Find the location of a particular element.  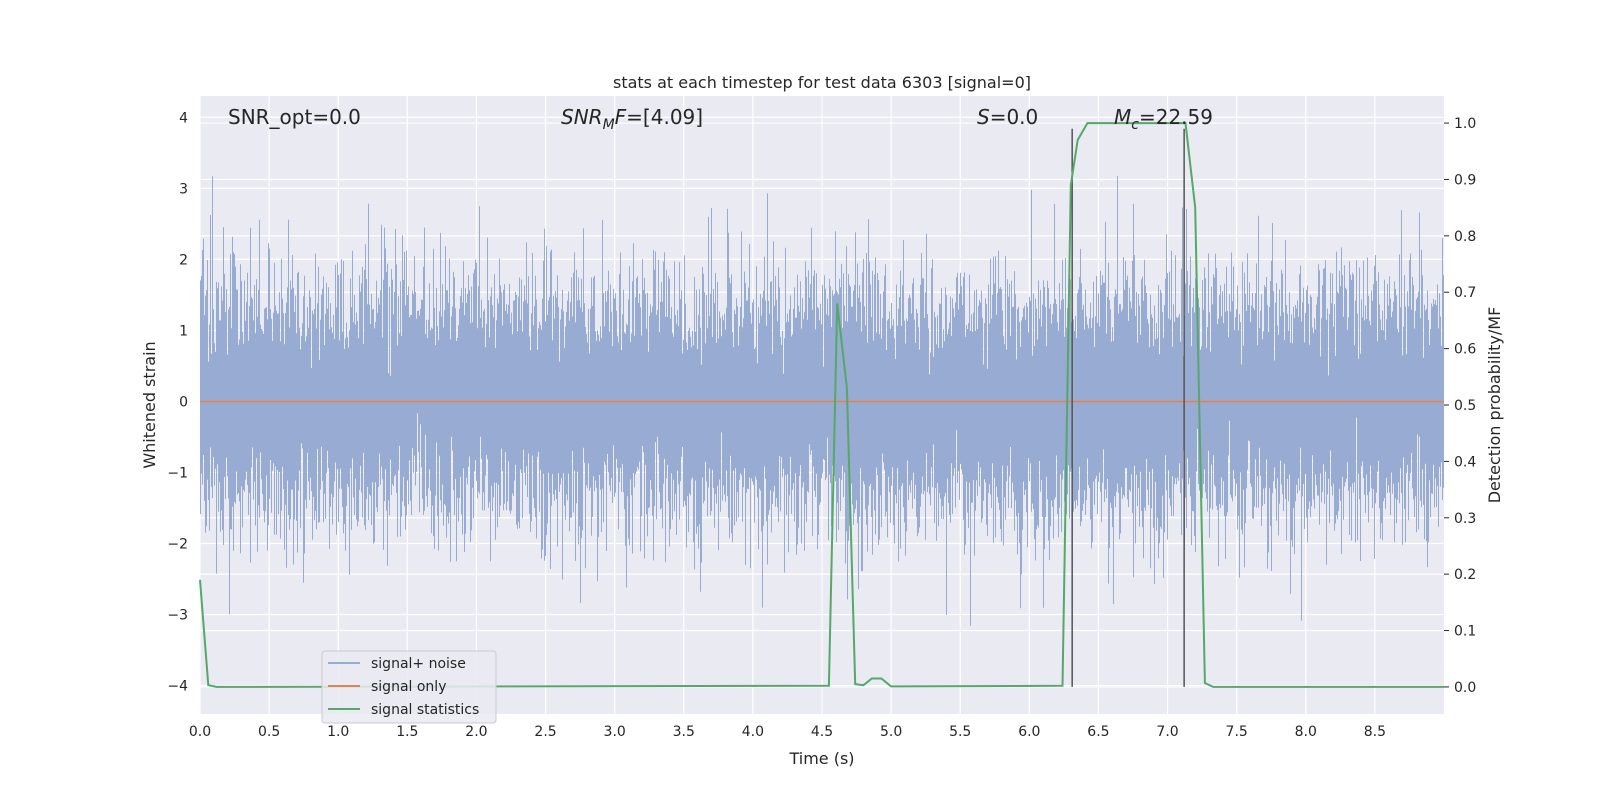

legend-label-statistics: signal statistics is located at coordinates (425, 710).